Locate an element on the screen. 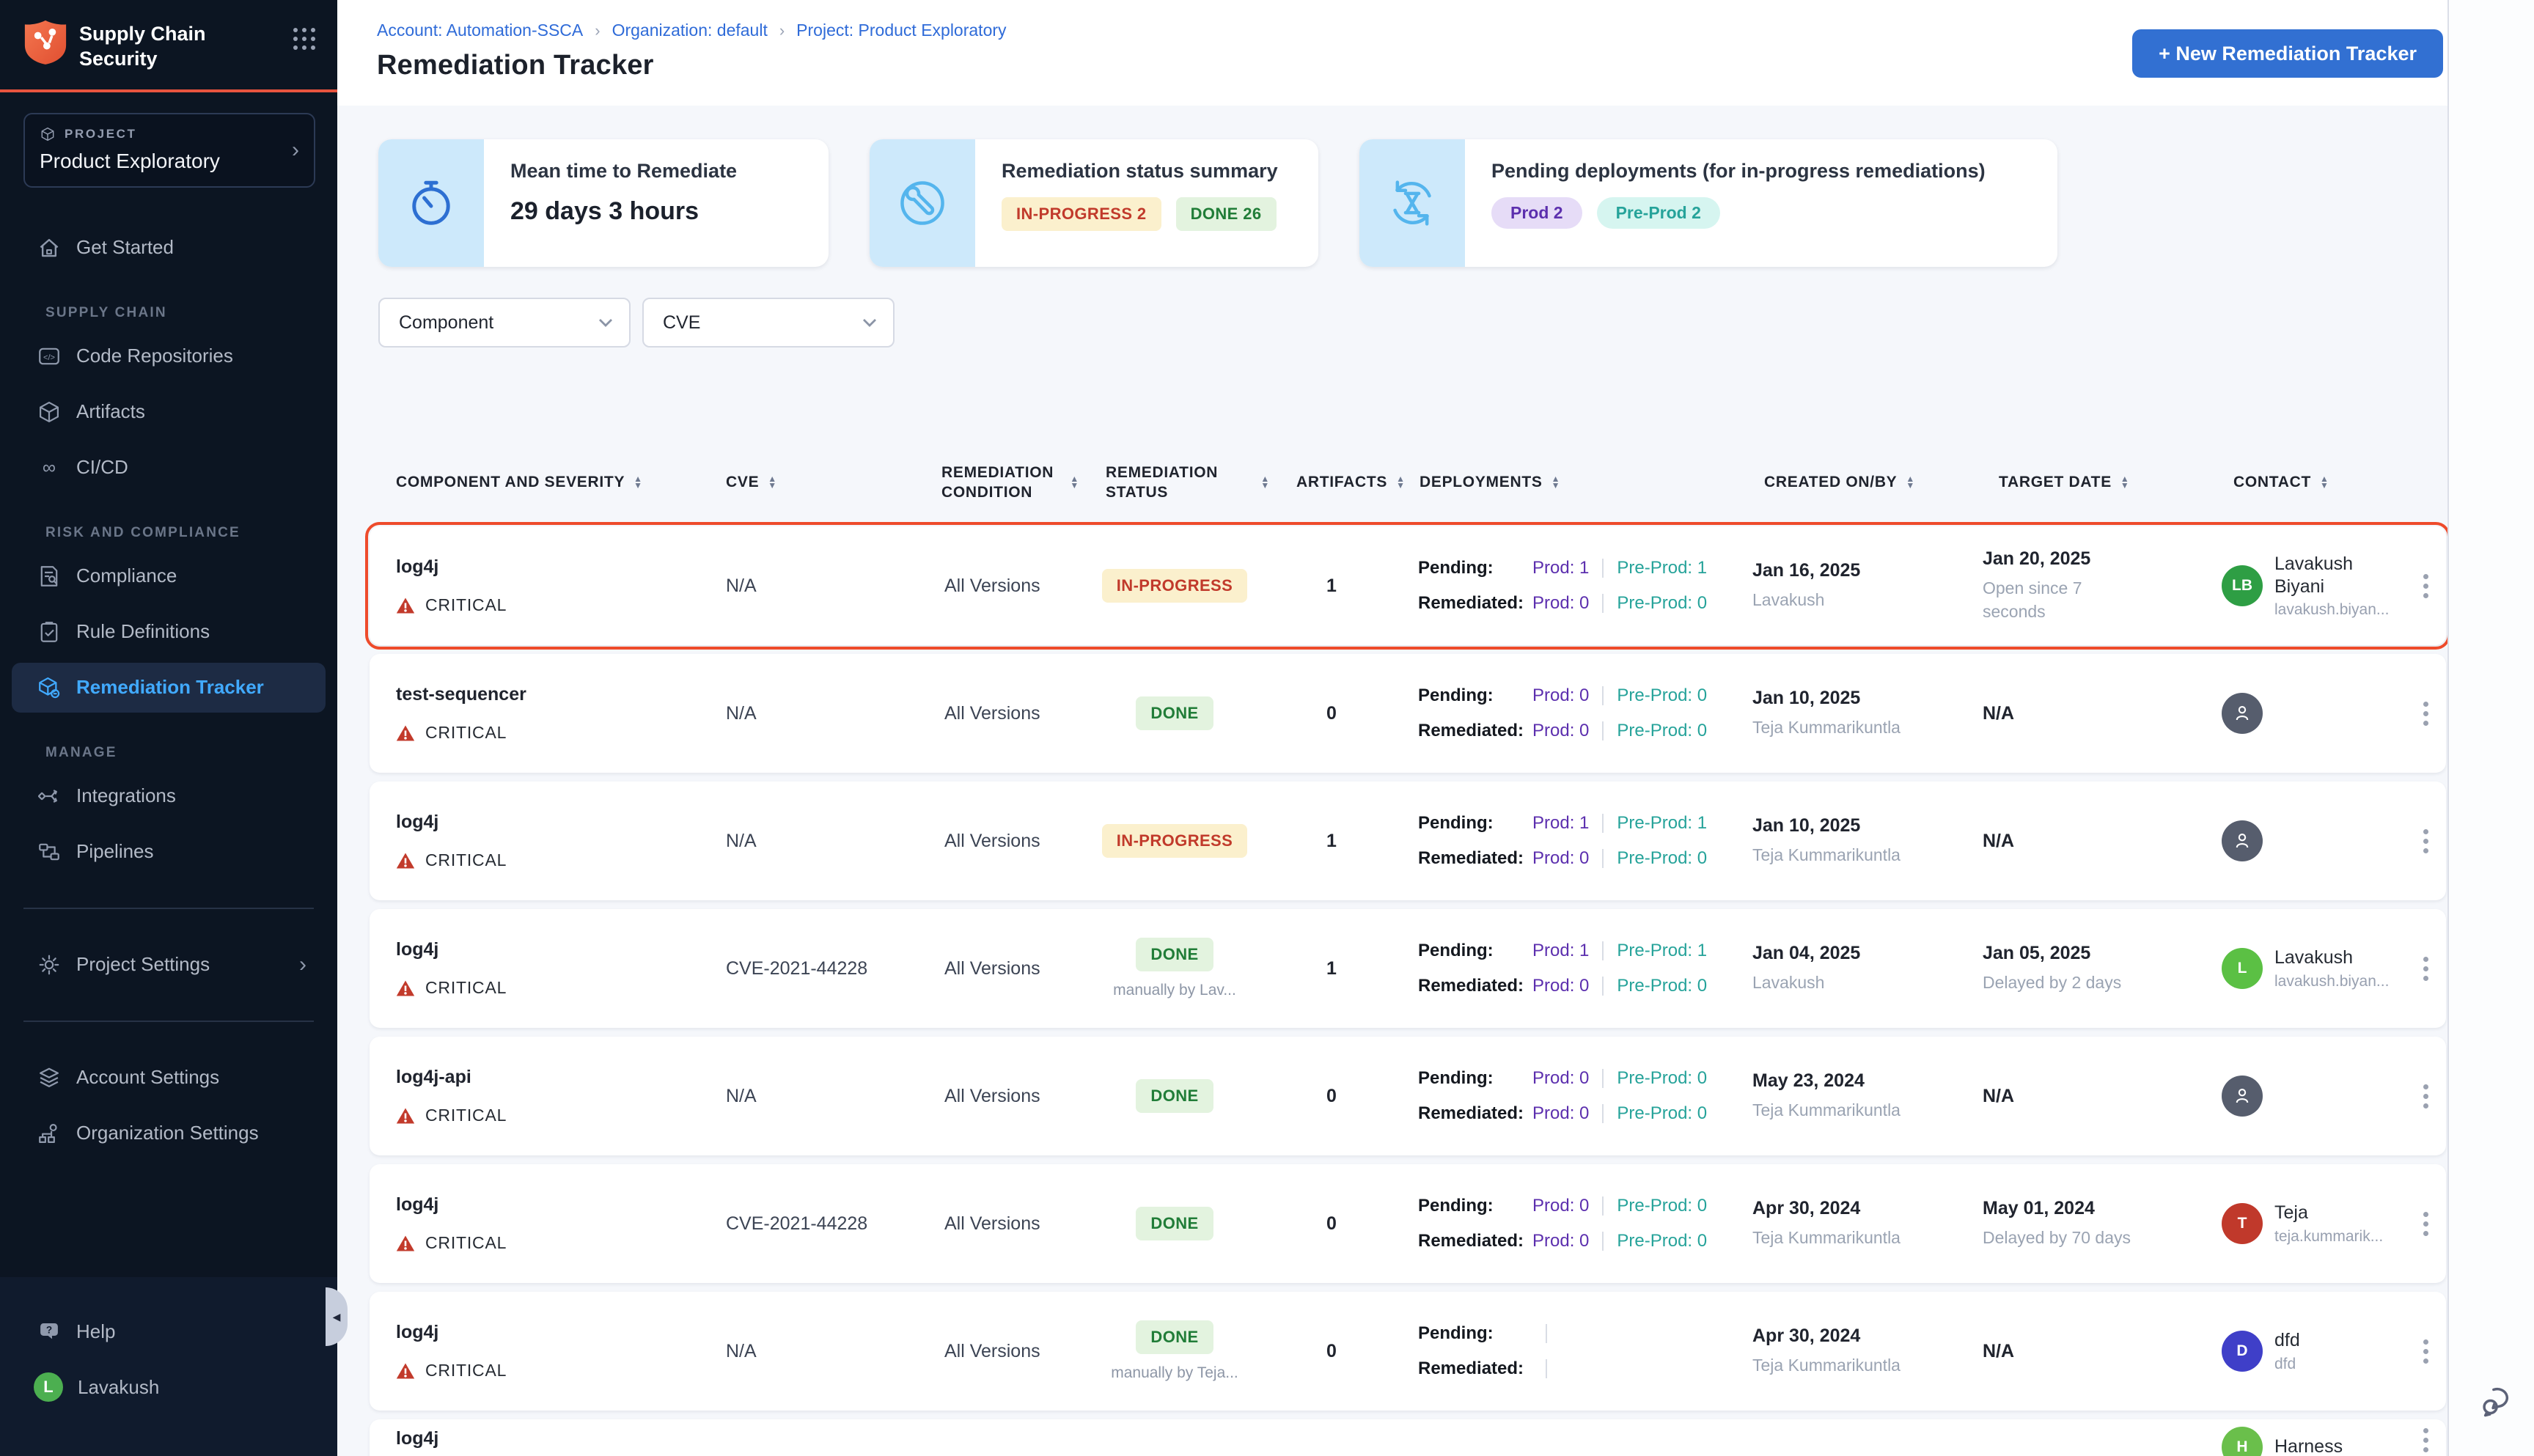 This screenshot has width=2534, height=1456. sidebar-item-label: Code Repositories is located at coordinates (154, 356).